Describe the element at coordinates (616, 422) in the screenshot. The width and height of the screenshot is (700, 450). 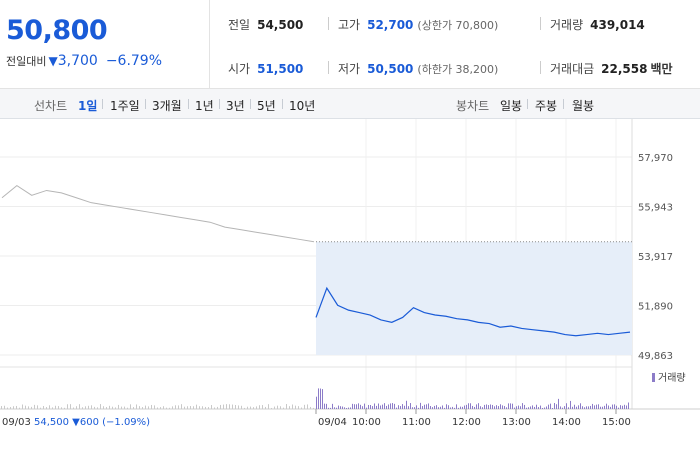
I see `x-tick-label: 15:00` at that location.